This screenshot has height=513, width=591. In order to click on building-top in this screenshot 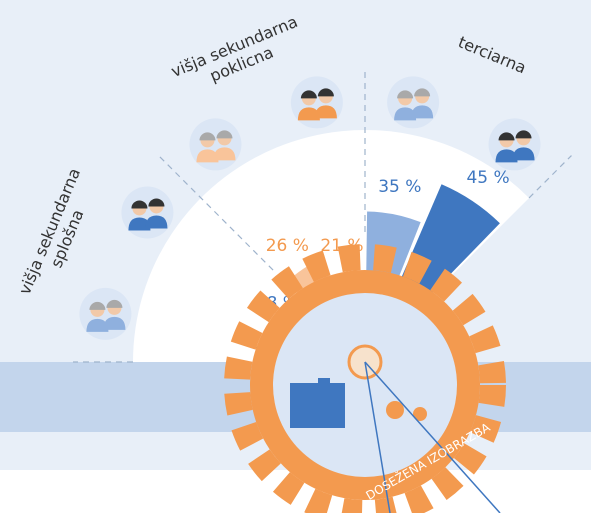, I will do `click(324, 384)`.